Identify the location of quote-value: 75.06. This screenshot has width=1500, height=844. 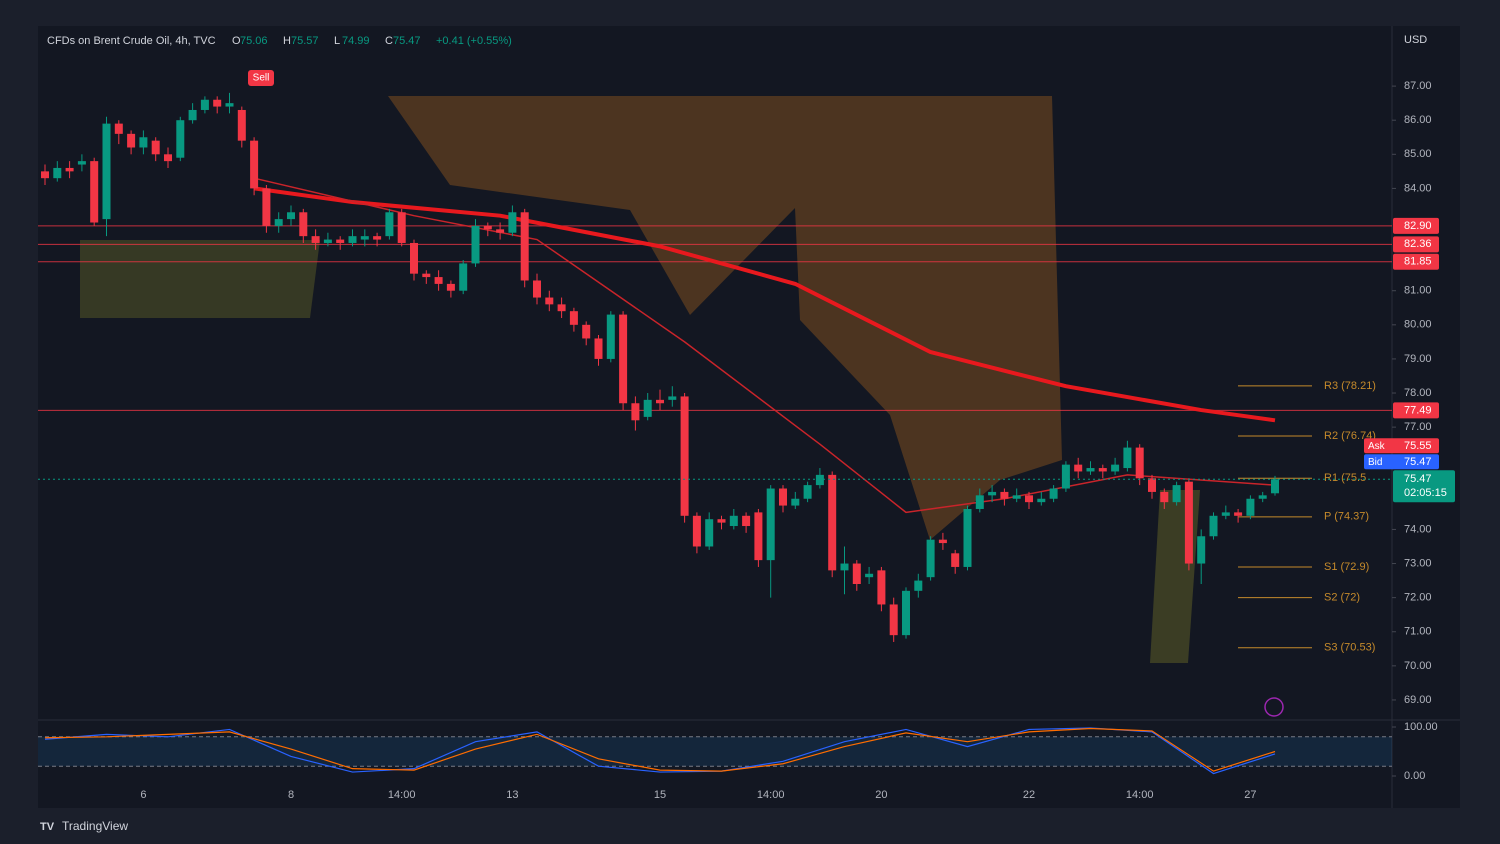
(254, 41).